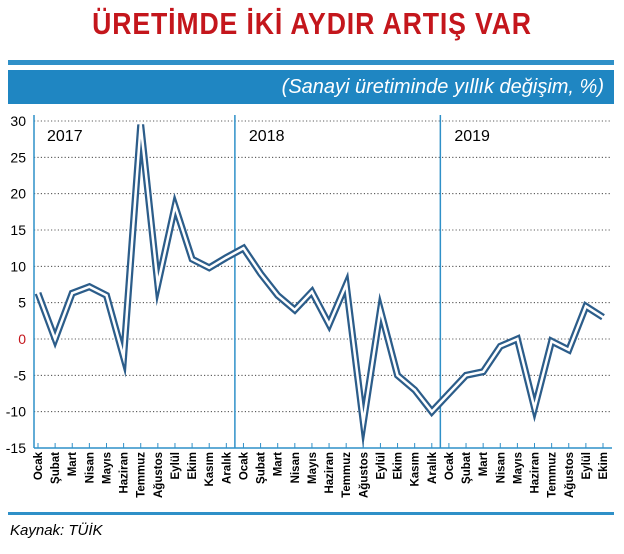  What do you see at coordinates (312, 23) in the screenshot?
I see `page-title: ÜRETİMDE İKİ AYDIR ARTIŞ VAR` at bounding box center [312, 23].